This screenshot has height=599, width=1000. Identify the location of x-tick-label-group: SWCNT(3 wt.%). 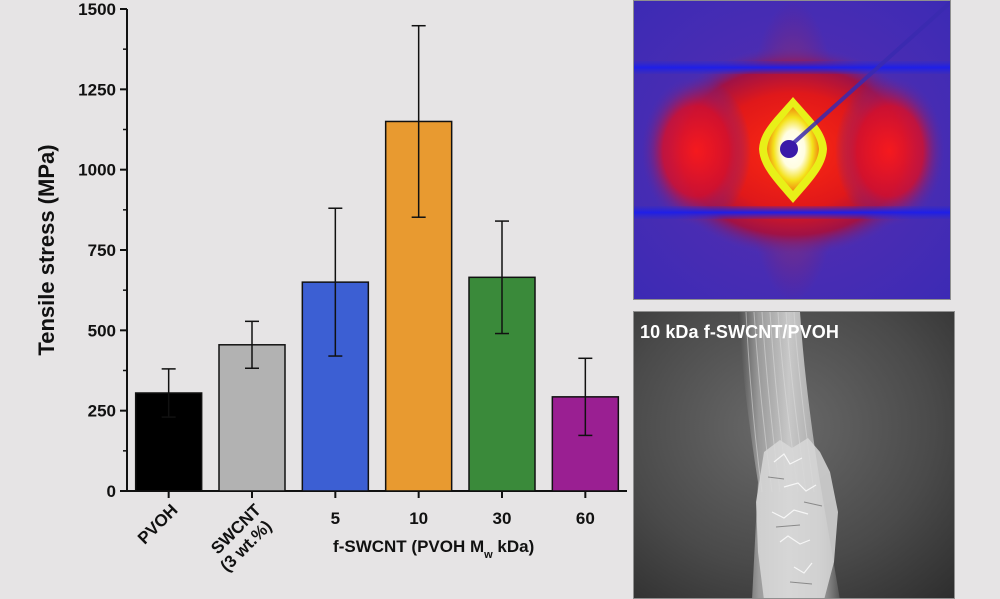
(241, 538).